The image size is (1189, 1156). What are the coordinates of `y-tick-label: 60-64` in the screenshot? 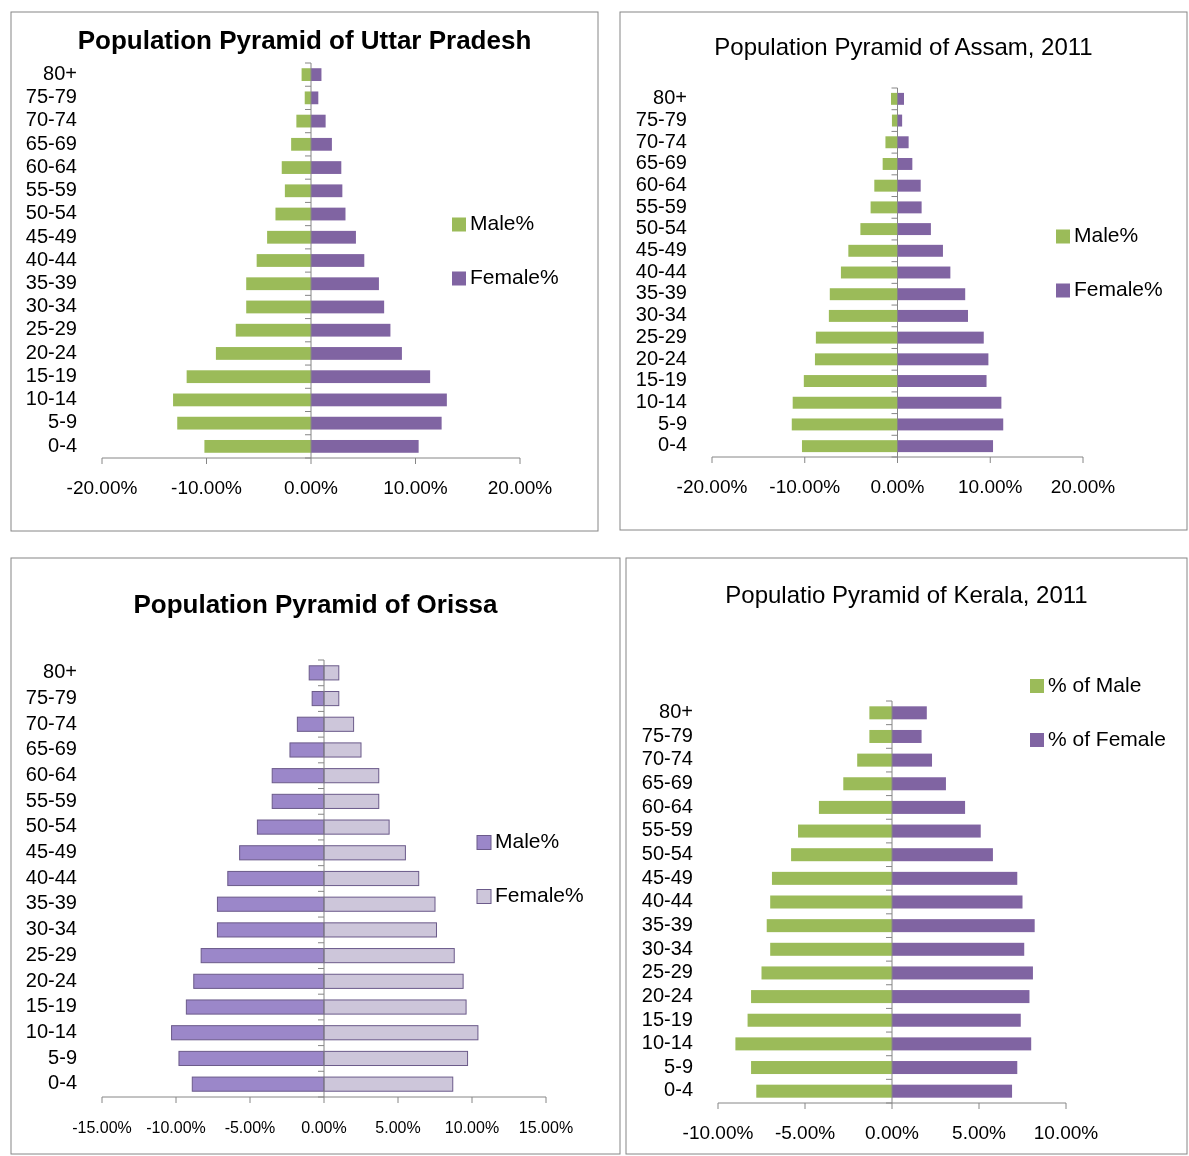 It's located at (661, 183).